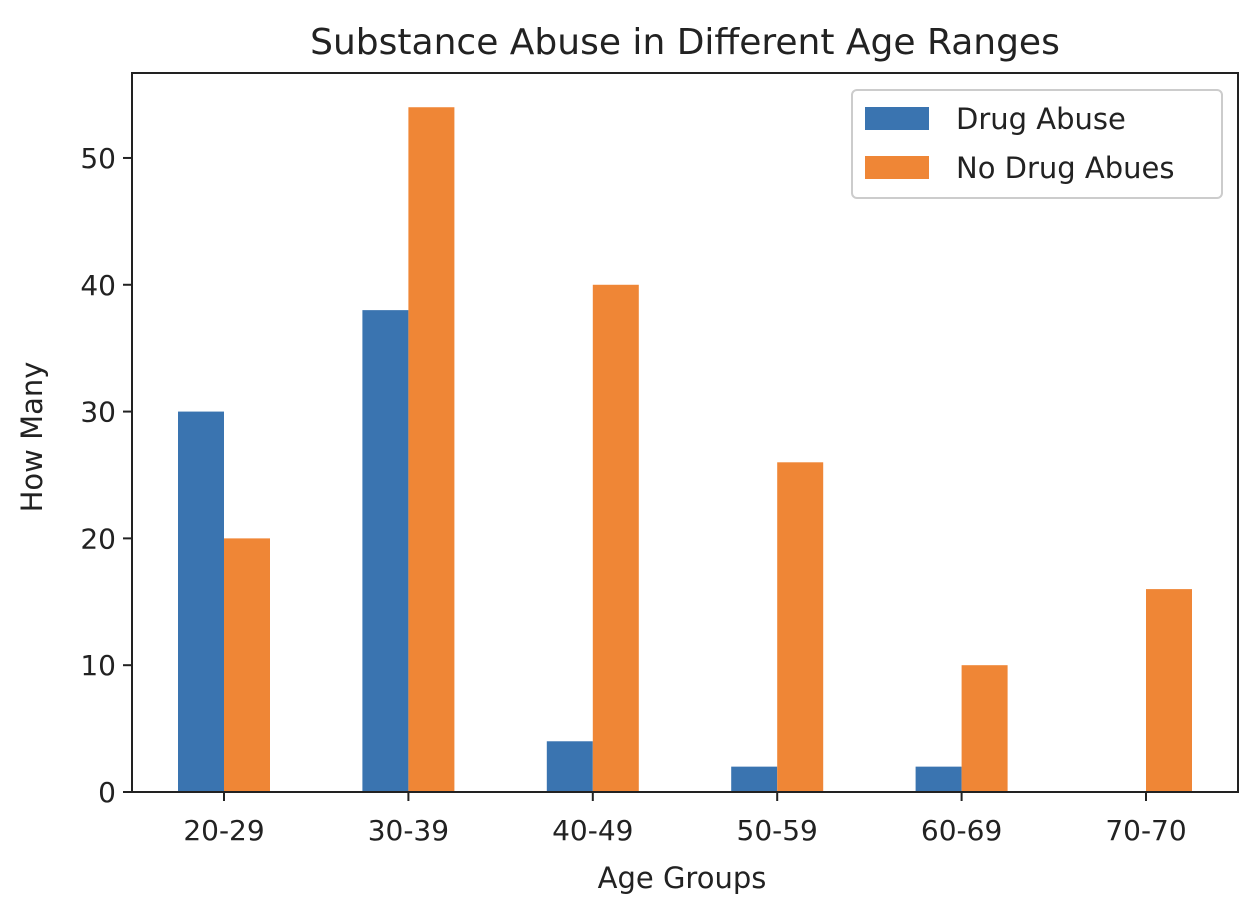 This screenshot has width=1258, height=914. I want to click on chart-title: Substance Abuse in Different Age Ranges, so click(685, 42).